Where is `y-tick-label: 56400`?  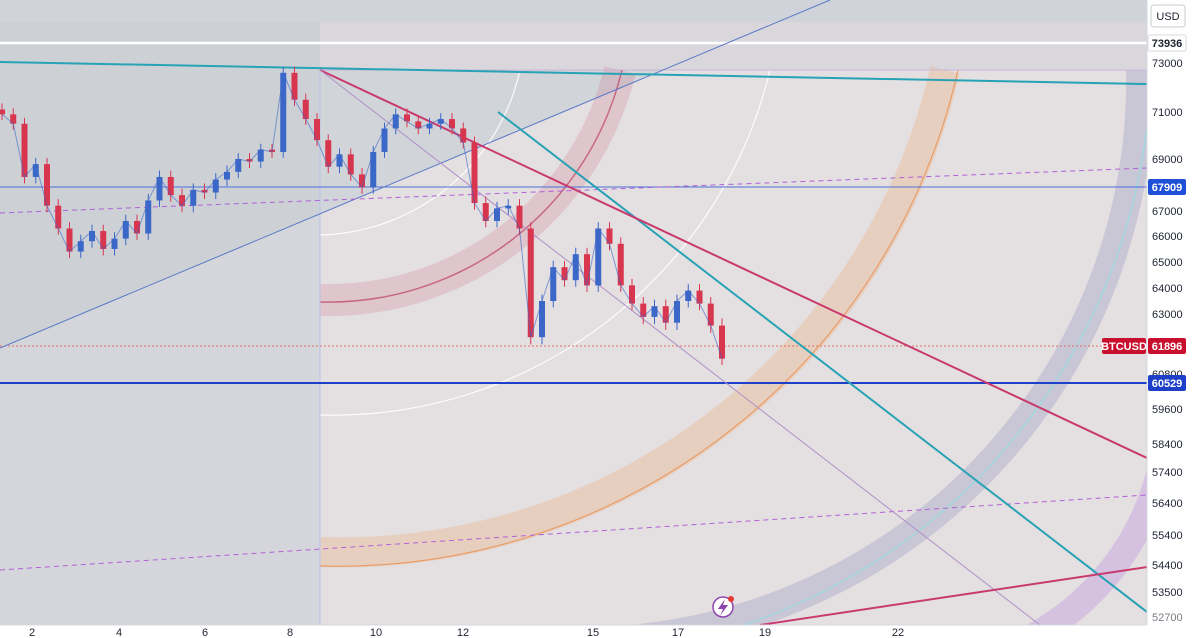
y-tick-label: 56400 is located at coordinates (1167, 504).